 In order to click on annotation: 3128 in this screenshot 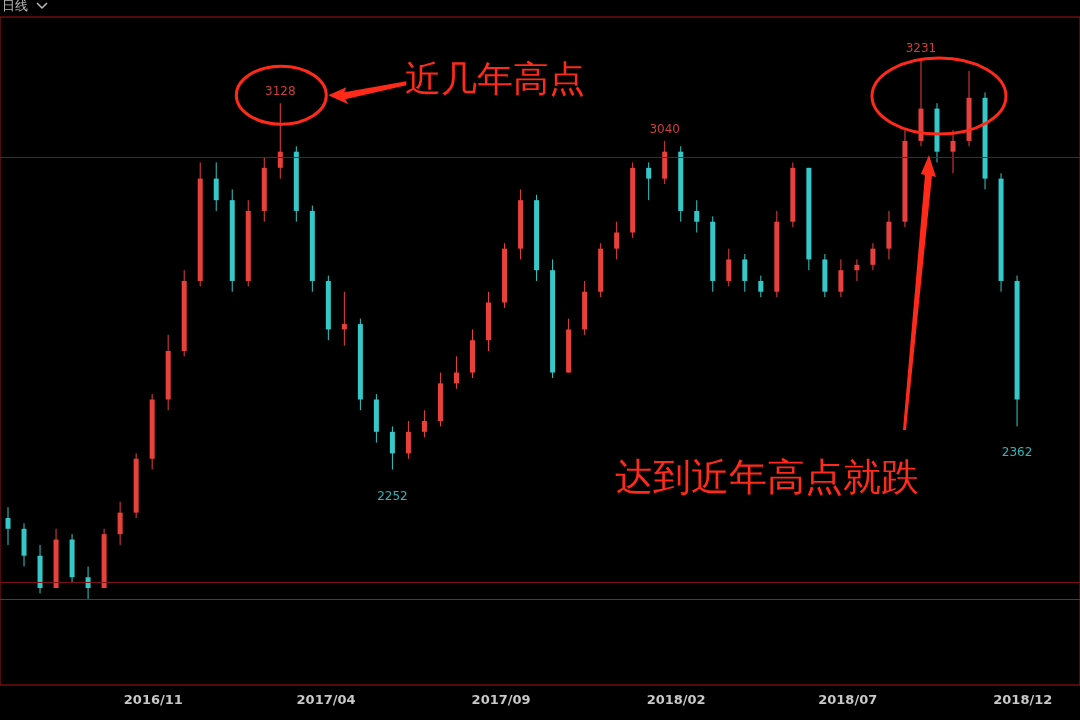, I will do `click(280, 91)`.